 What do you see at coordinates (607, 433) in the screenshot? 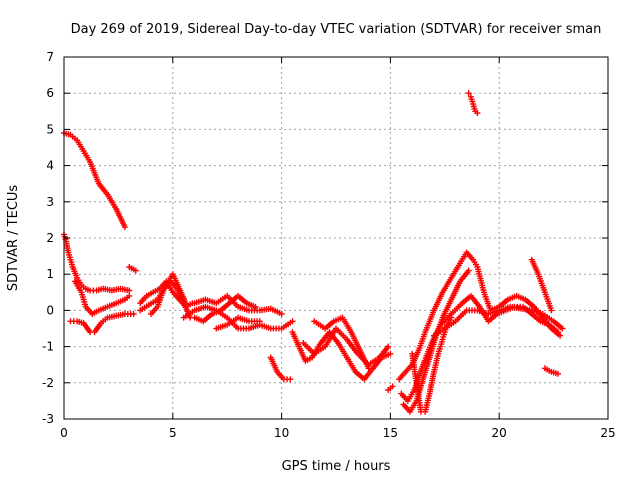
I see `x-tick-label: 25` at bounding box center [607, 433].